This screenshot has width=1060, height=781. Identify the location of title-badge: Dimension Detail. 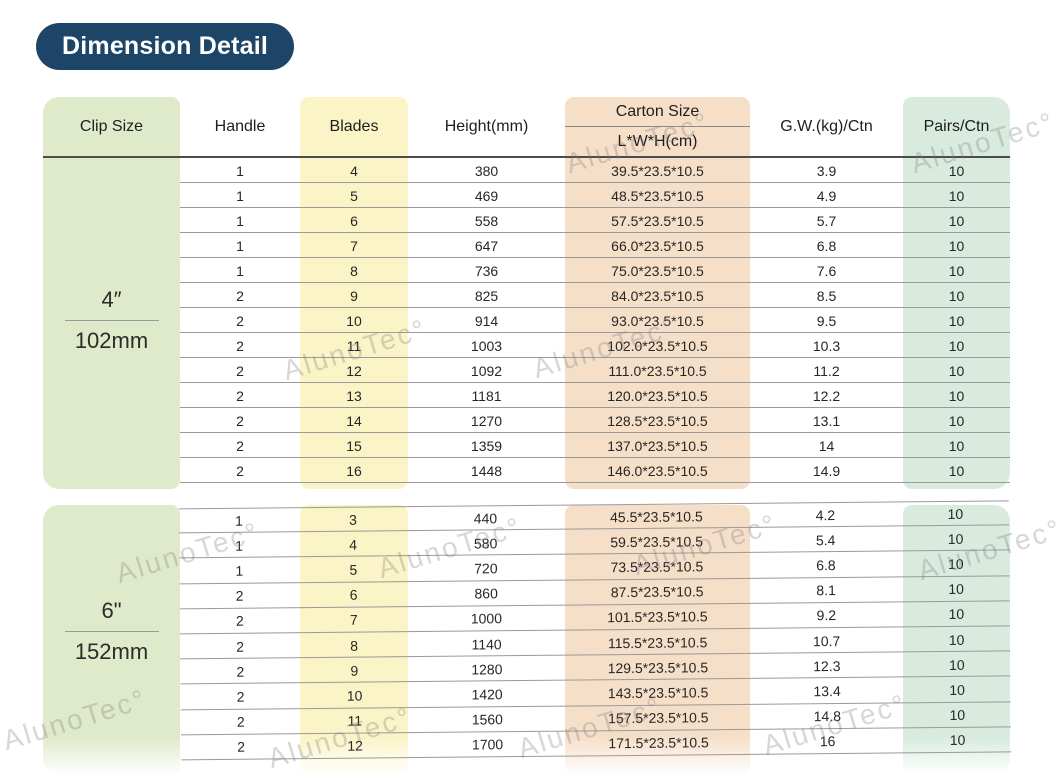
(165, 46).